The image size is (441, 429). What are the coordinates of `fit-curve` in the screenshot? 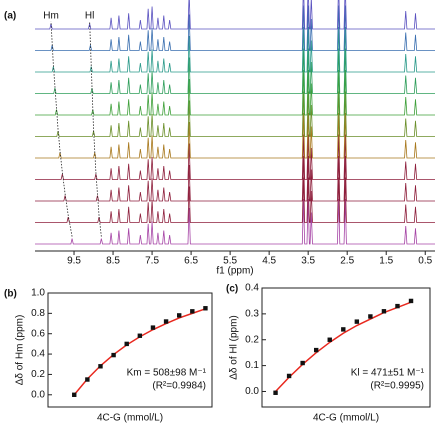 It's located at (343, 346).